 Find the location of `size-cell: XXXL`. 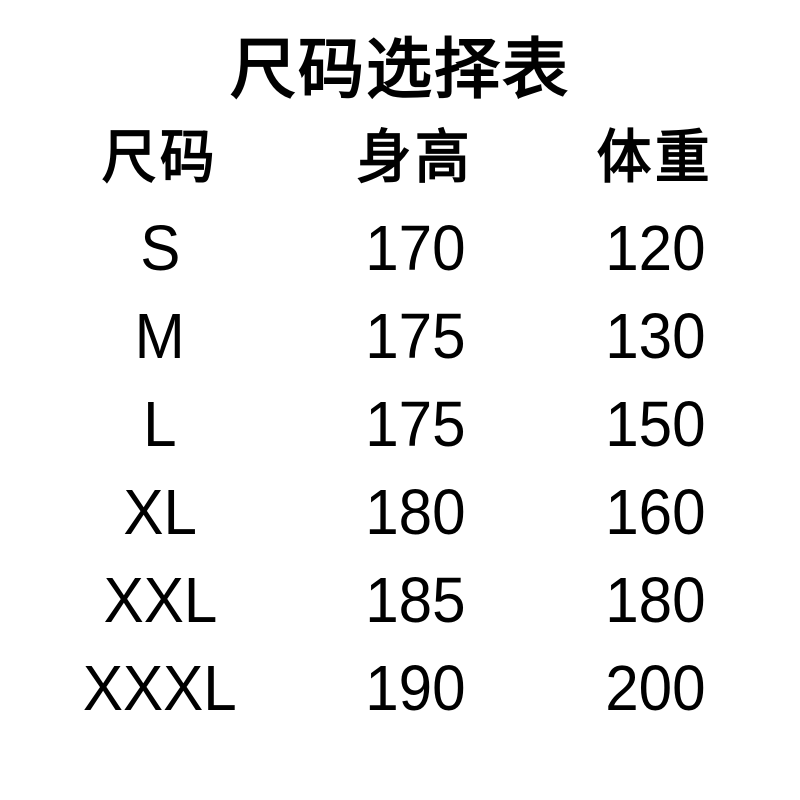

size-cell: XXXL is located at coordinates (160, 688).